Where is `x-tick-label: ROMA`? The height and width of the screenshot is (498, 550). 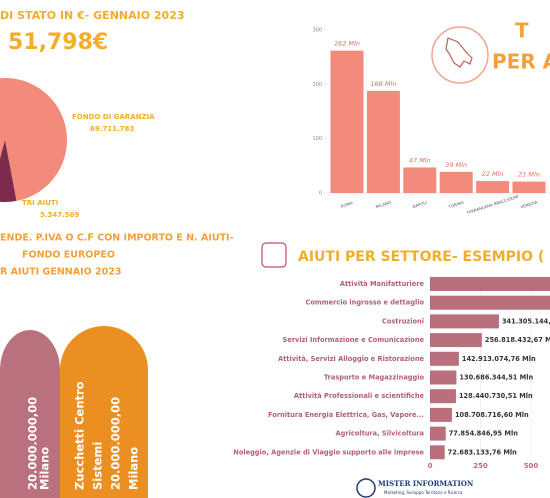 x-tick-label: ROMA is located at coordinates (346, 204).